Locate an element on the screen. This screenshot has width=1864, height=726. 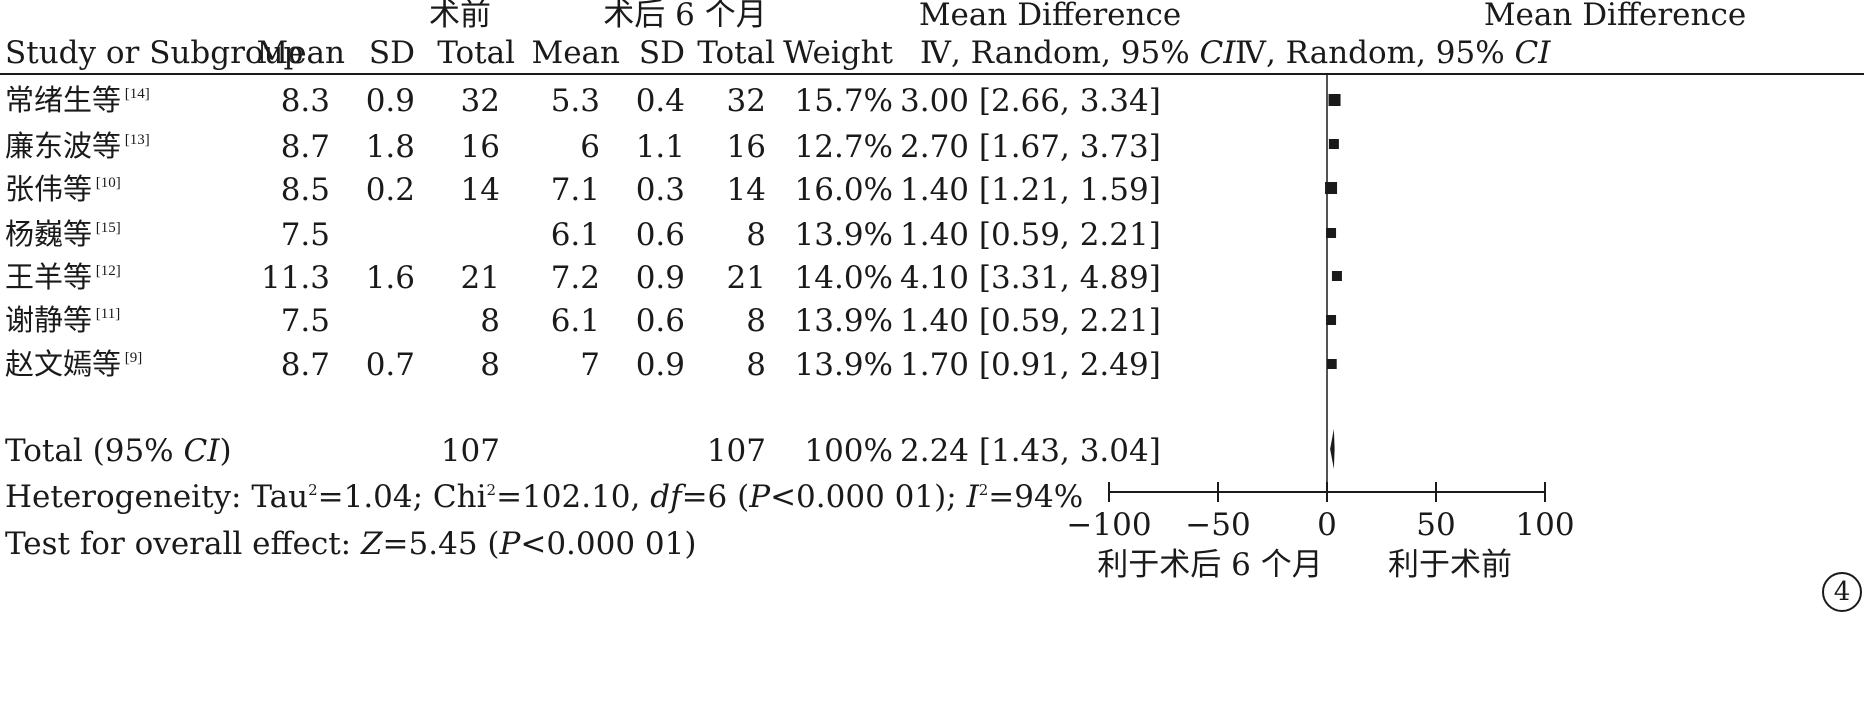
favours-left-label: 利于术后 6 个月 is located at coordinates (1210, 565).